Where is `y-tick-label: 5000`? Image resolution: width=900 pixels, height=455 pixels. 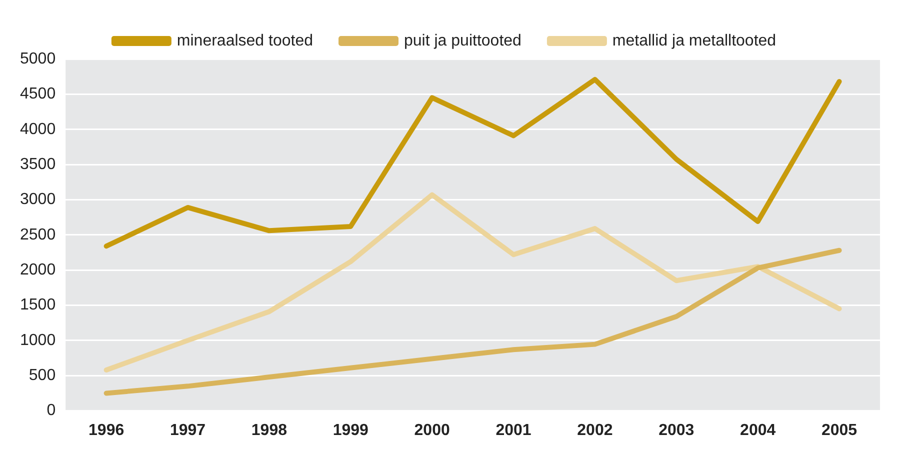
y-tick-label: 5000 is located at coordinates (38, 59).